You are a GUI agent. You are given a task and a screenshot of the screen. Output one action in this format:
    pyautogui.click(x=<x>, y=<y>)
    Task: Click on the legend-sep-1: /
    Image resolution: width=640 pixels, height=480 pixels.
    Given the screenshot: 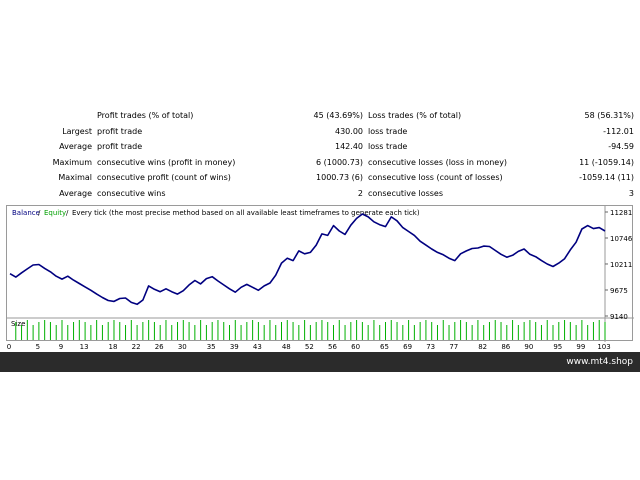 What is the action you would take?
    pyautogui.click(x=39, y=213)
    